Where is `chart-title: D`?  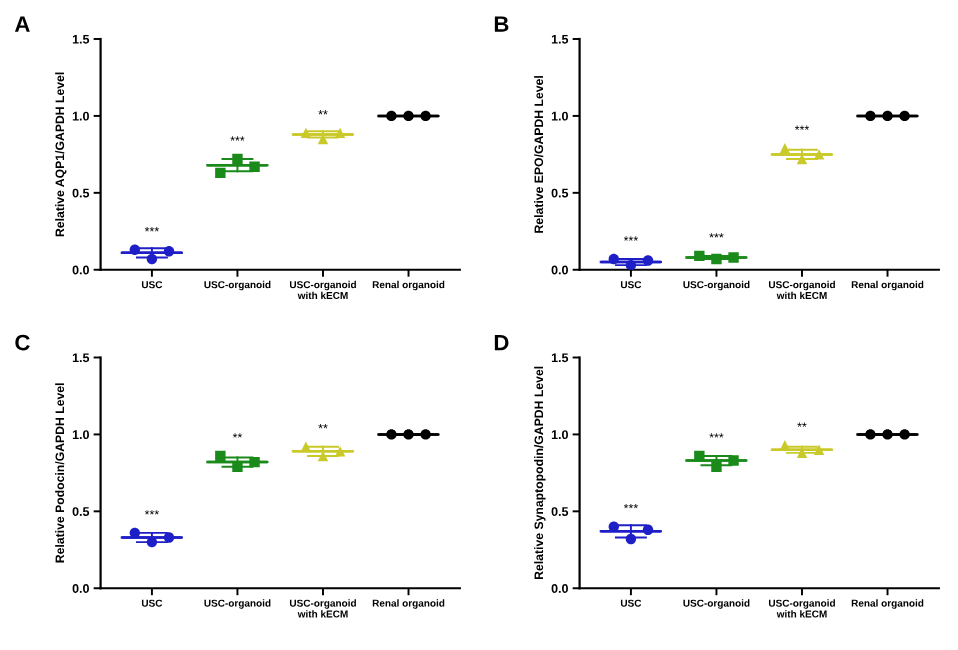
chart-title: D is located at coordinates (501, 342).